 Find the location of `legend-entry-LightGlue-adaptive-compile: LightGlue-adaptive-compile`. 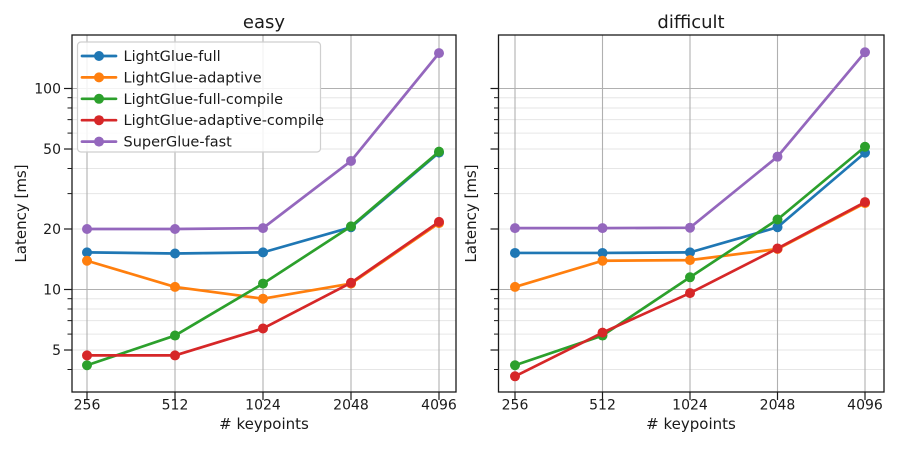

legend-entry-LightGlue-adaptive-compile: LightGlue-adaptive-compile is located at coordinates (202, 121).